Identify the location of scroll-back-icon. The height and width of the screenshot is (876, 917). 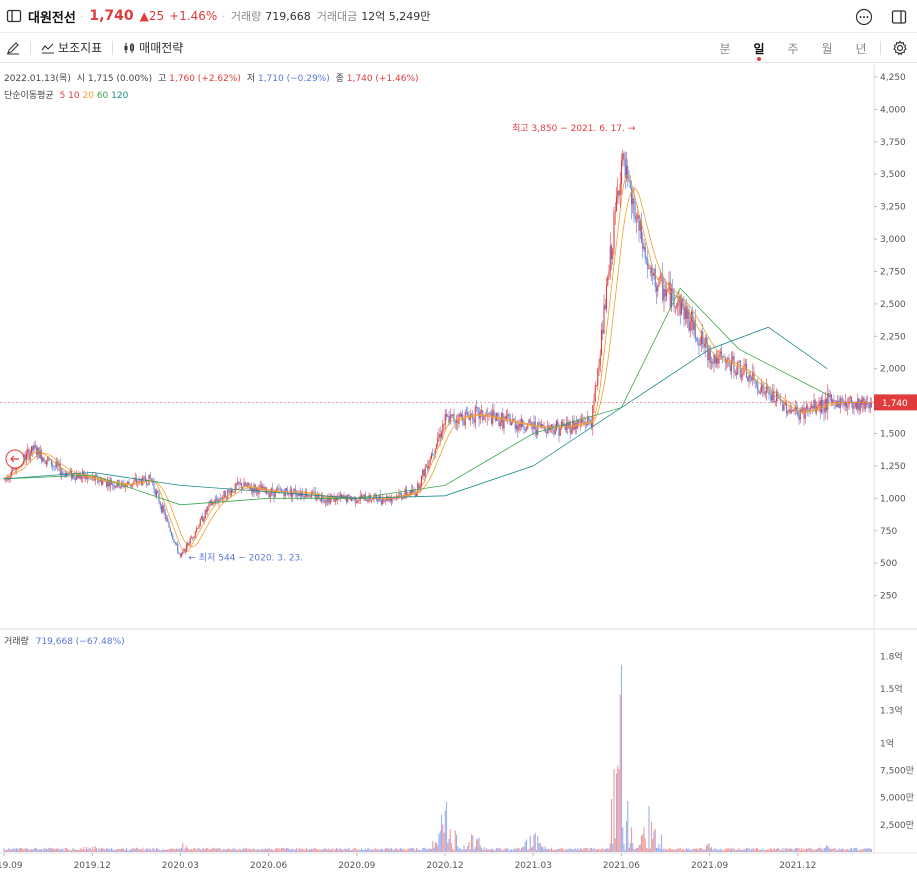
(15, 459).